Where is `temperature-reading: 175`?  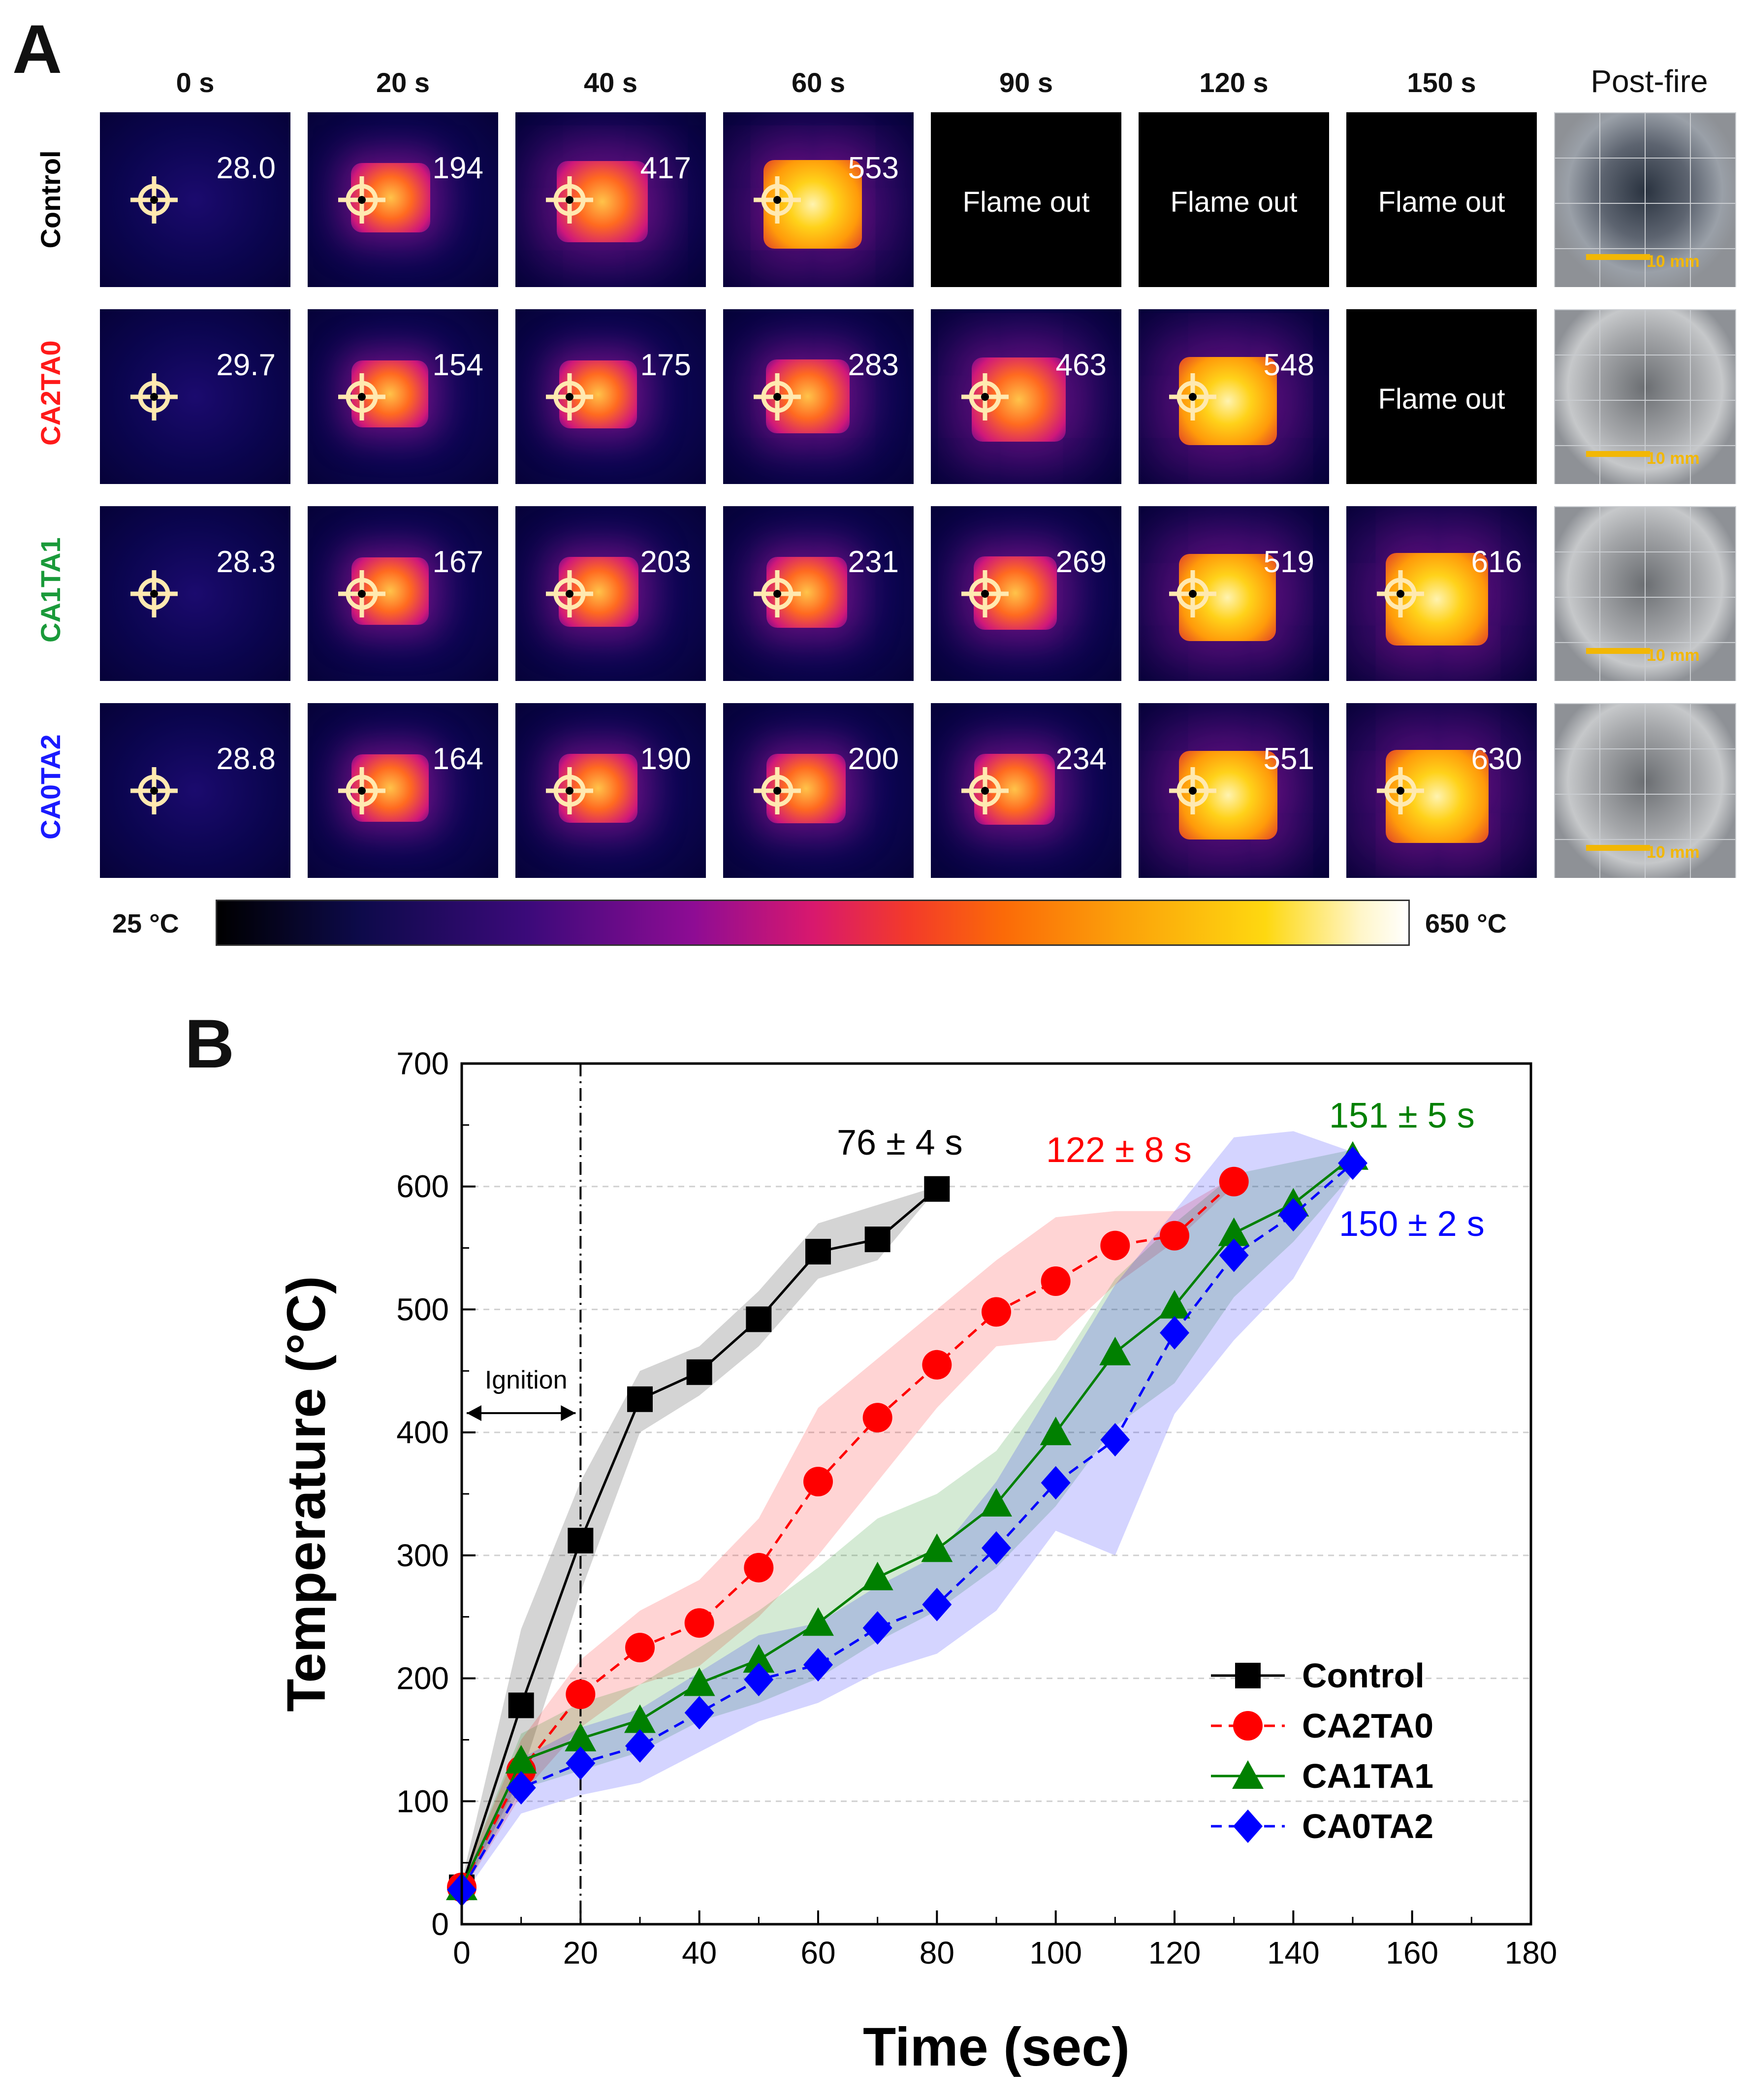
temperature-reading: 175 is located at coordinates (665, 365).